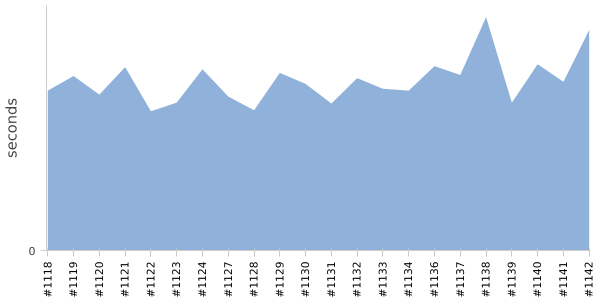  I want to click on x-tick-label: #1118, so click(47, 279).